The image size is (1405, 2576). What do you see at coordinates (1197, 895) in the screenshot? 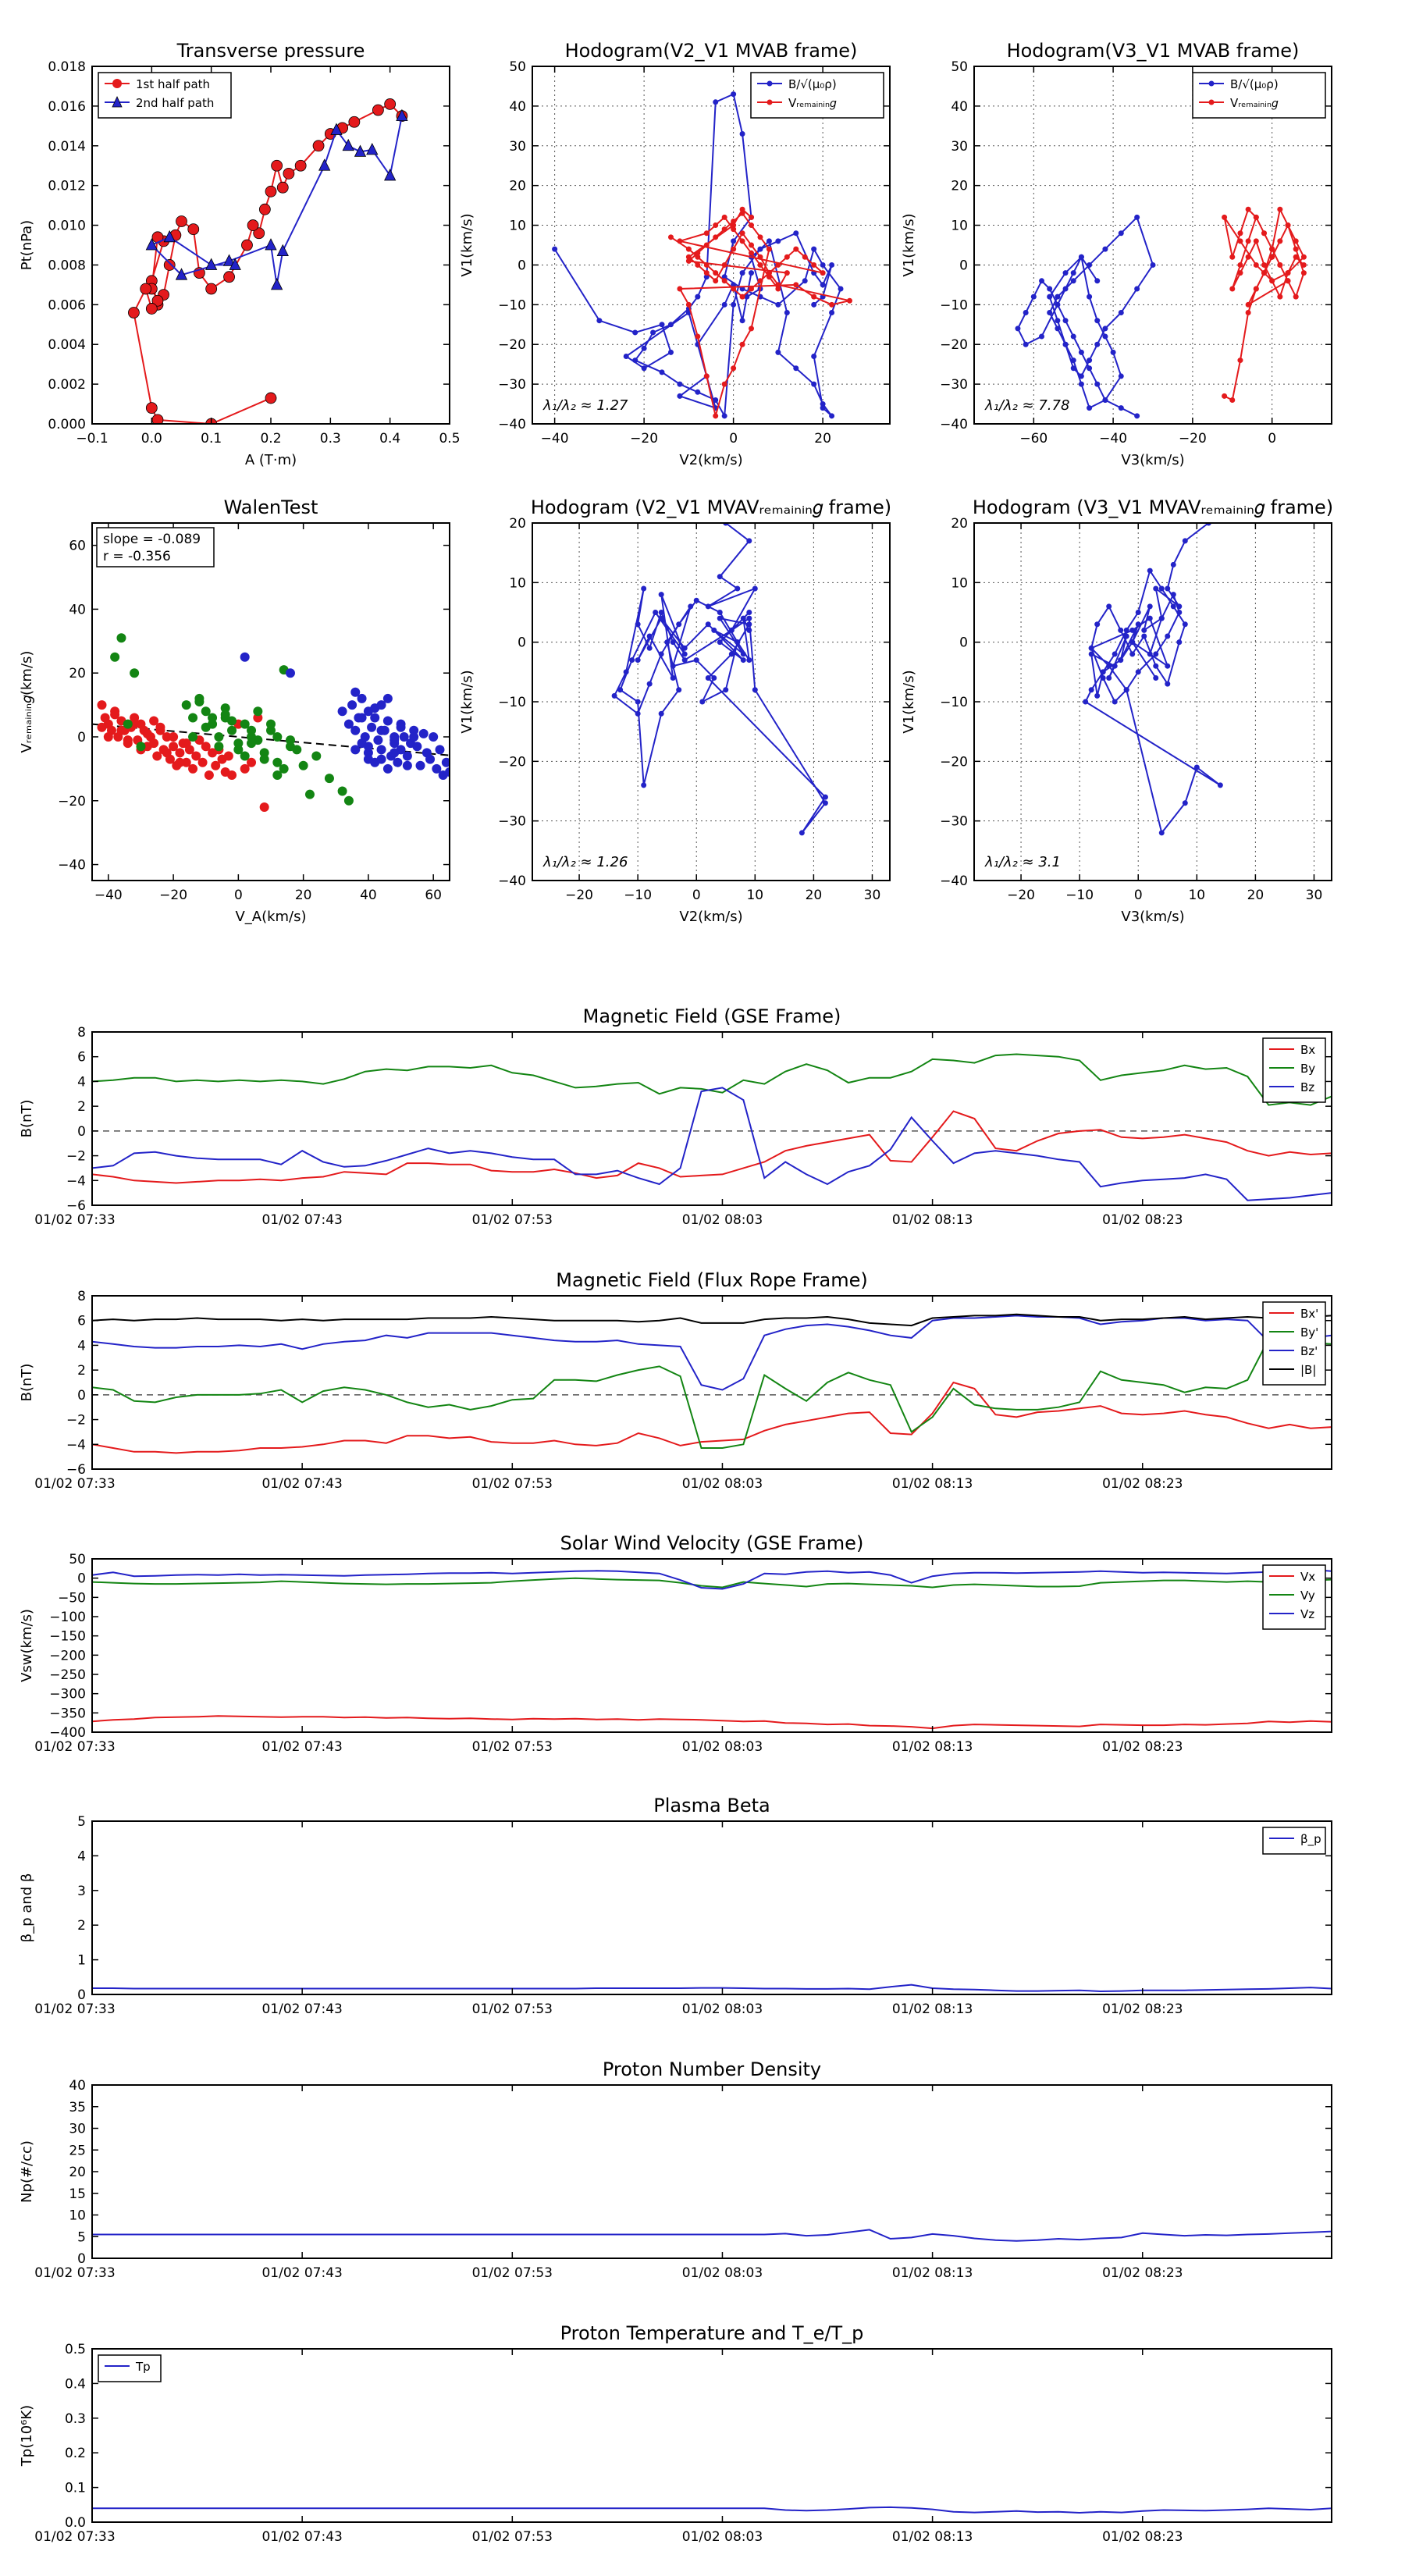
I see `x-tick-label: 10` at bounding box center [1197, 895].